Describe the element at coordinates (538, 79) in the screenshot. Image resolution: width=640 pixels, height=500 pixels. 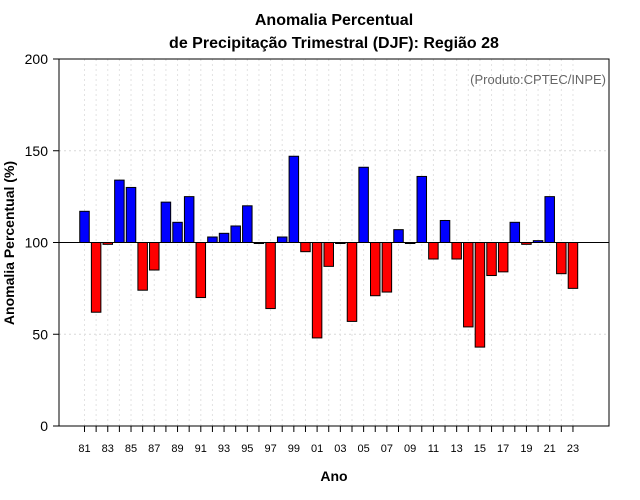
I see `source-annotation: (Produto:CPTEC/INPE)` at that location.